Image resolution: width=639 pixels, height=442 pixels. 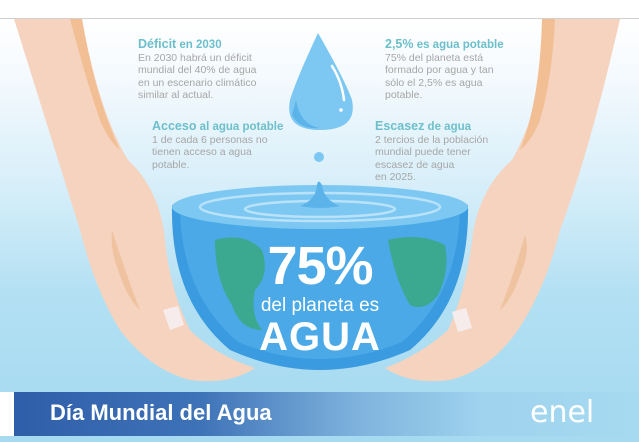 I want to click on headline-word: AGUA, so click(x=320, y=337).